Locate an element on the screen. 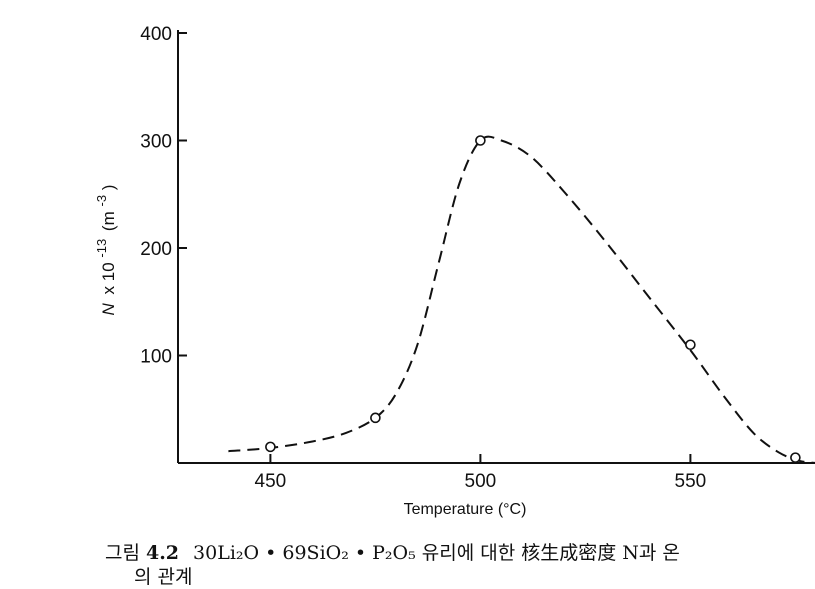 This screenshot has width=815, height=589. y-tick-label: 200 is located at coordinates (156, 249).